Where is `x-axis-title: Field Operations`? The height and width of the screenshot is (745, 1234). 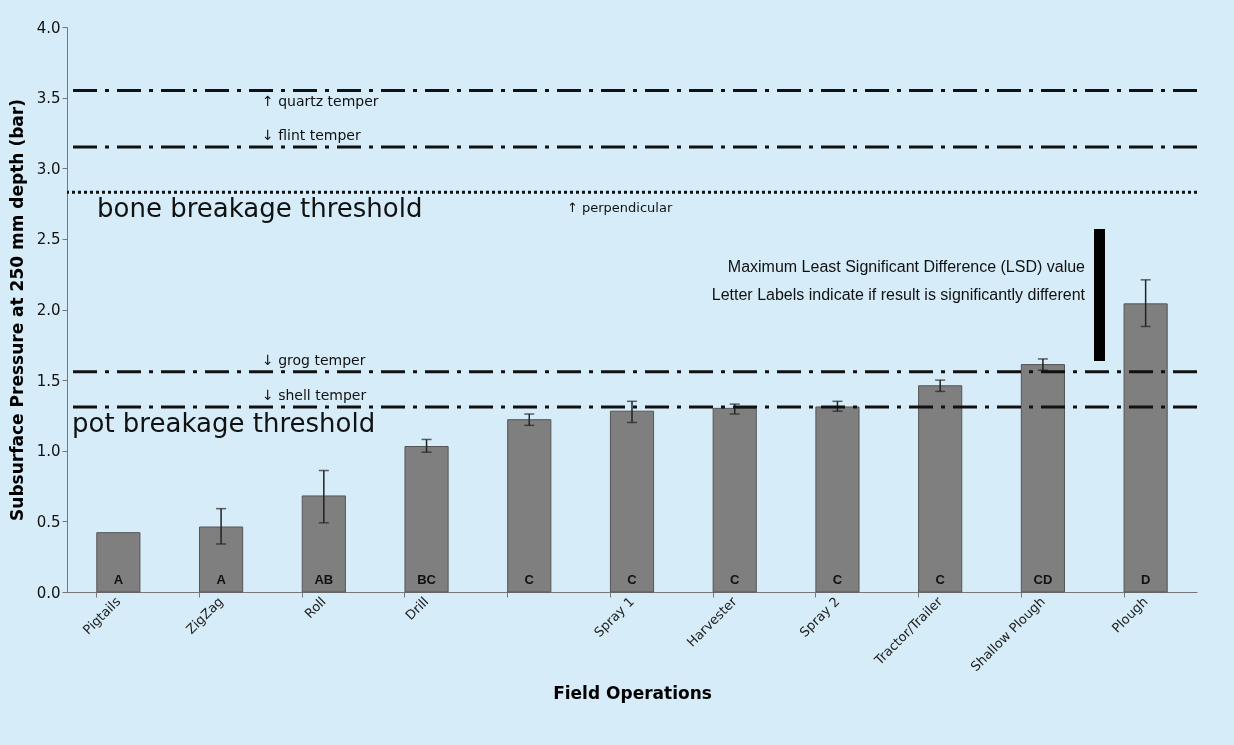
x-axis-title: Field Operations is located at coordinates (632, 693).